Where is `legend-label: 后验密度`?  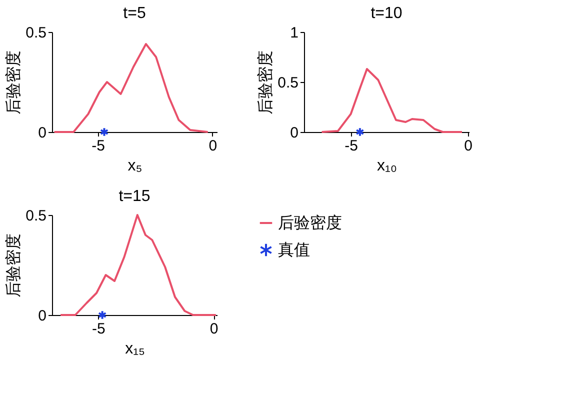
legend-label: 后验密度 is located at coordinates (310, 223).